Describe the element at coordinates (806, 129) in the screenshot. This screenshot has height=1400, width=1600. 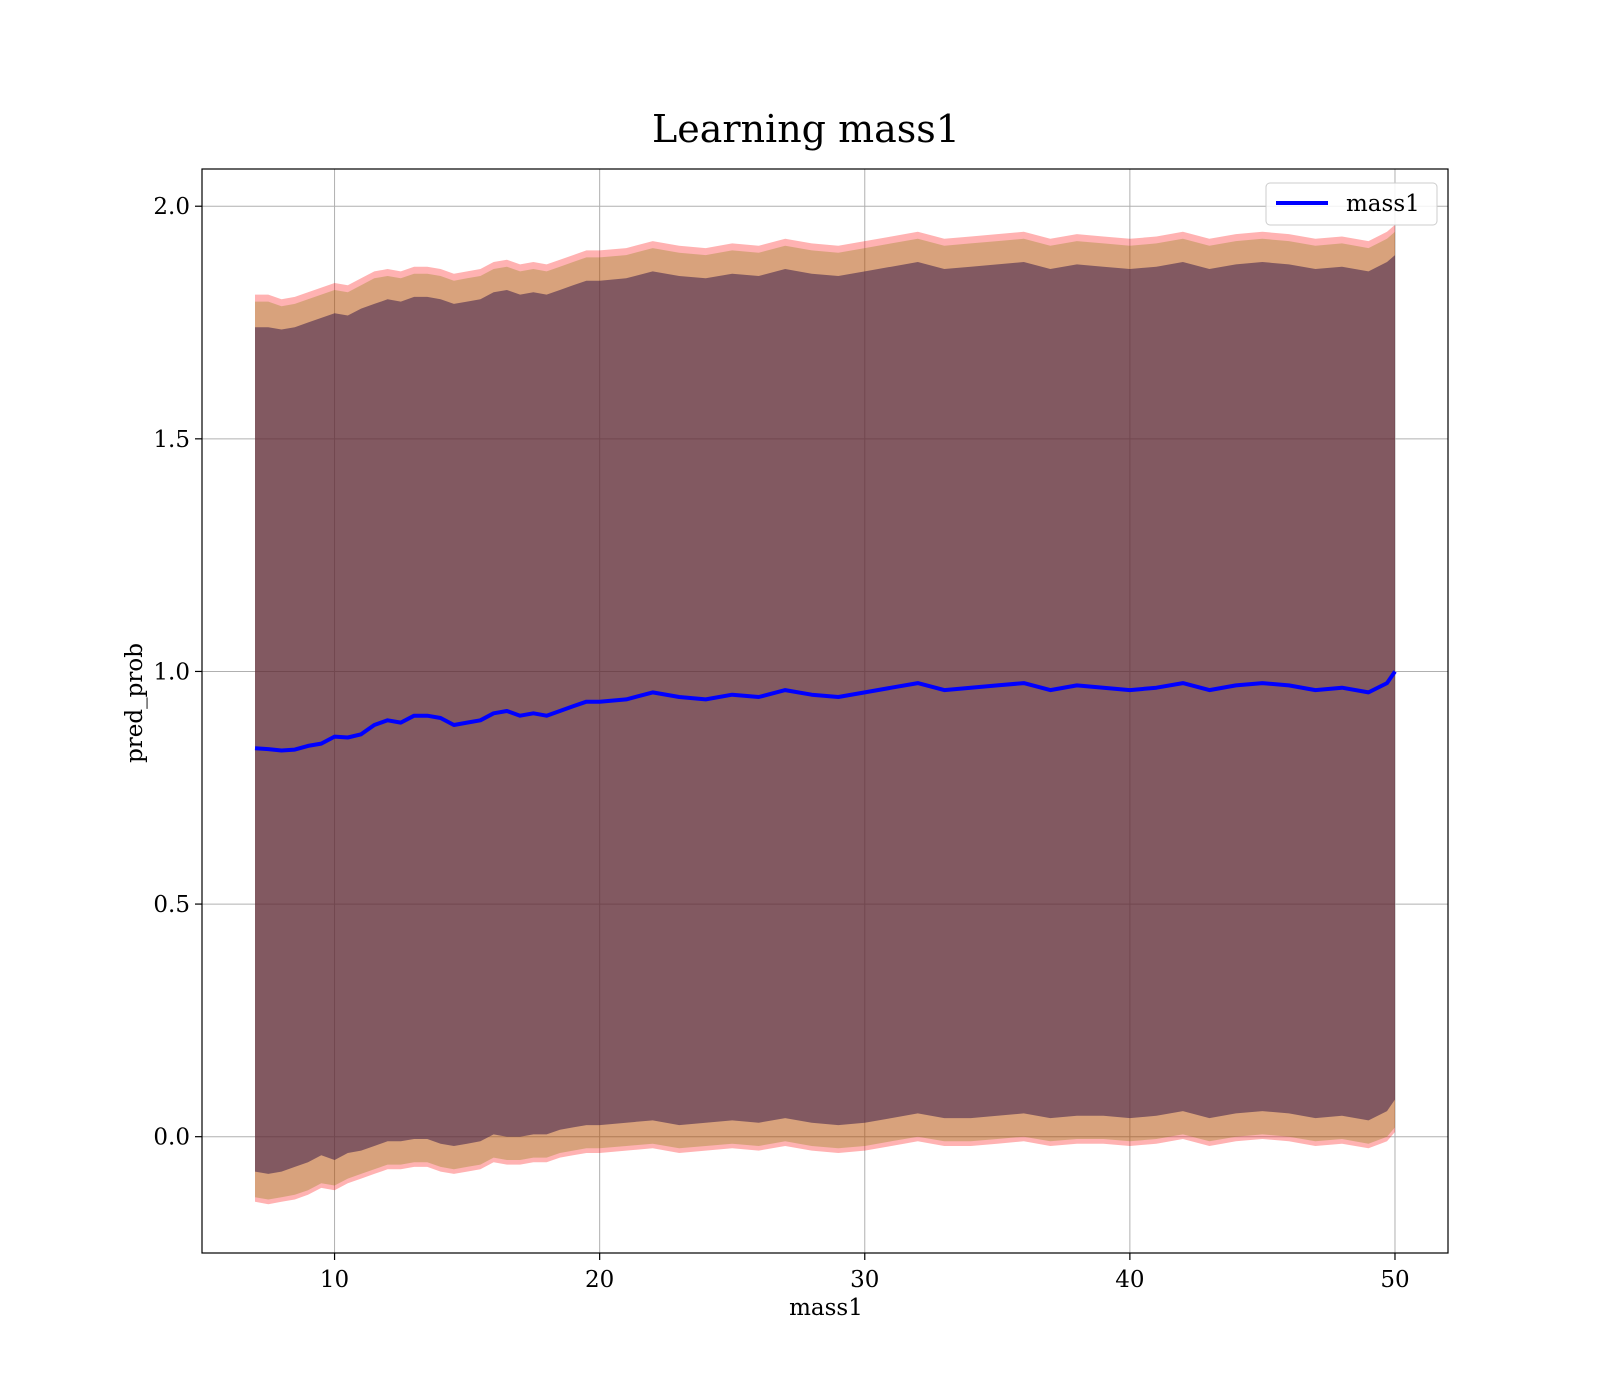
I see `chart-title: Learning mass1` at that location.